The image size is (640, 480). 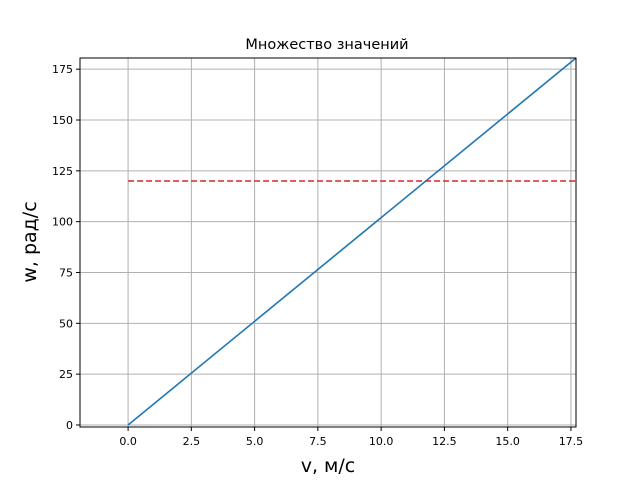 What do you see at coordinates (62, 171) in the screenshot?
I see `y-tick-label: 125` at bounding box center [62, 171].